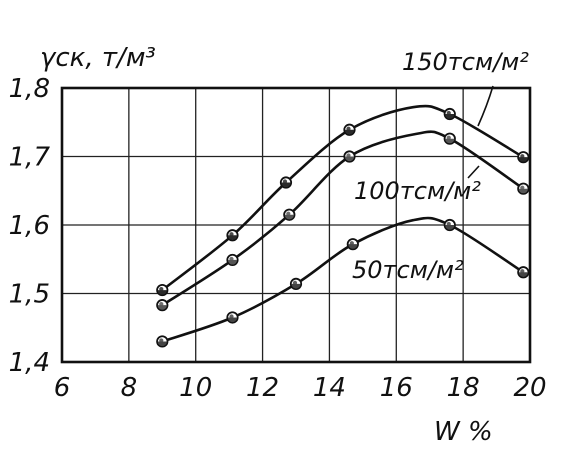 Image resolution: width=581 pixels, height=463 pixels. I want to click on x-tick-label: 18, so click(463, 388).